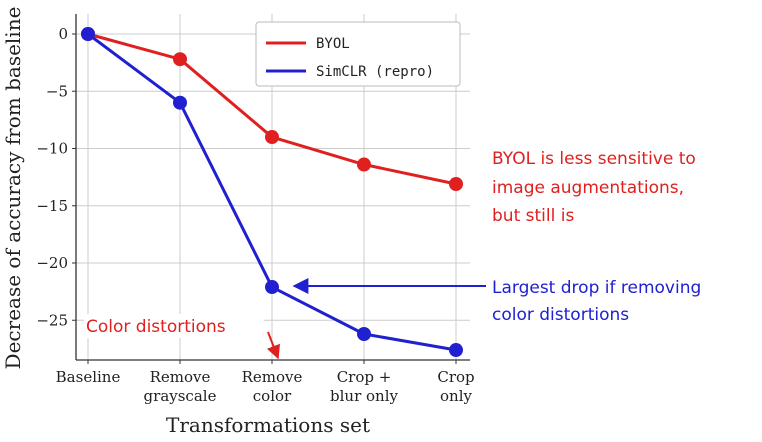 The width and height of the screenshot is (762, 442). What do you see at coordinates (273, 345) in the screenshot?
I see `color-arrow` at bounding box center [273, 345].